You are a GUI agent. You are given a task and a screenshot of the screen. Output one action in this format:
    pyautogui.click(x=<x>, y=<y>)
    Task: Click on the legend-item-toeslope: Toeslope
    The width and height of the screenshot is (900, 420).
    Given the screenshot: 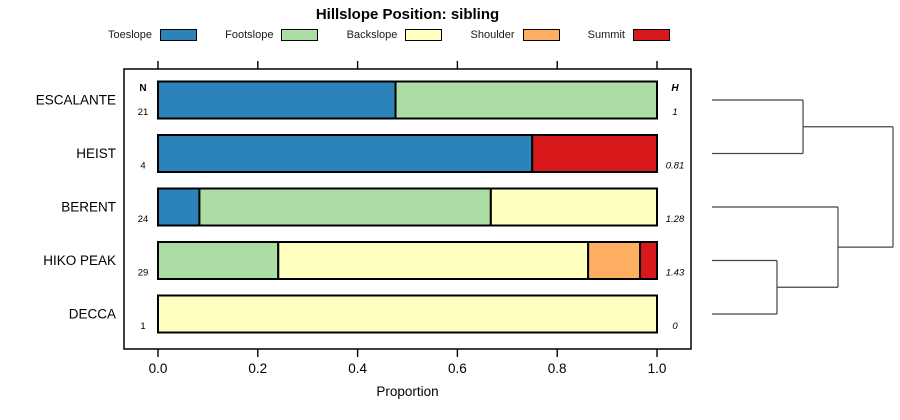 What is the action you would take?
    pyautogui.click(x=153, y=34)
    